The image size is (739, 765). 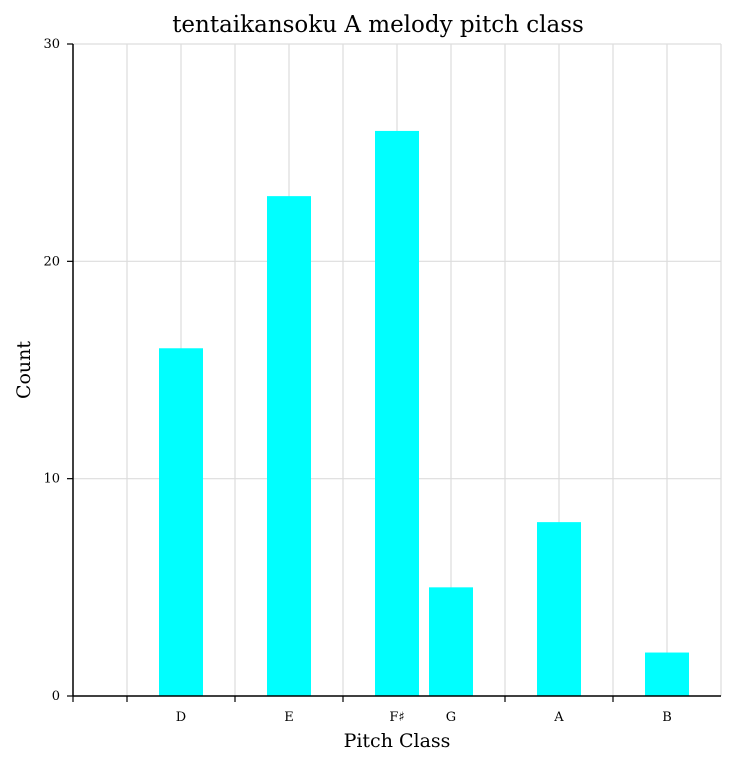 I want to click on x-tick-label: A, so click(x=558, y=717).